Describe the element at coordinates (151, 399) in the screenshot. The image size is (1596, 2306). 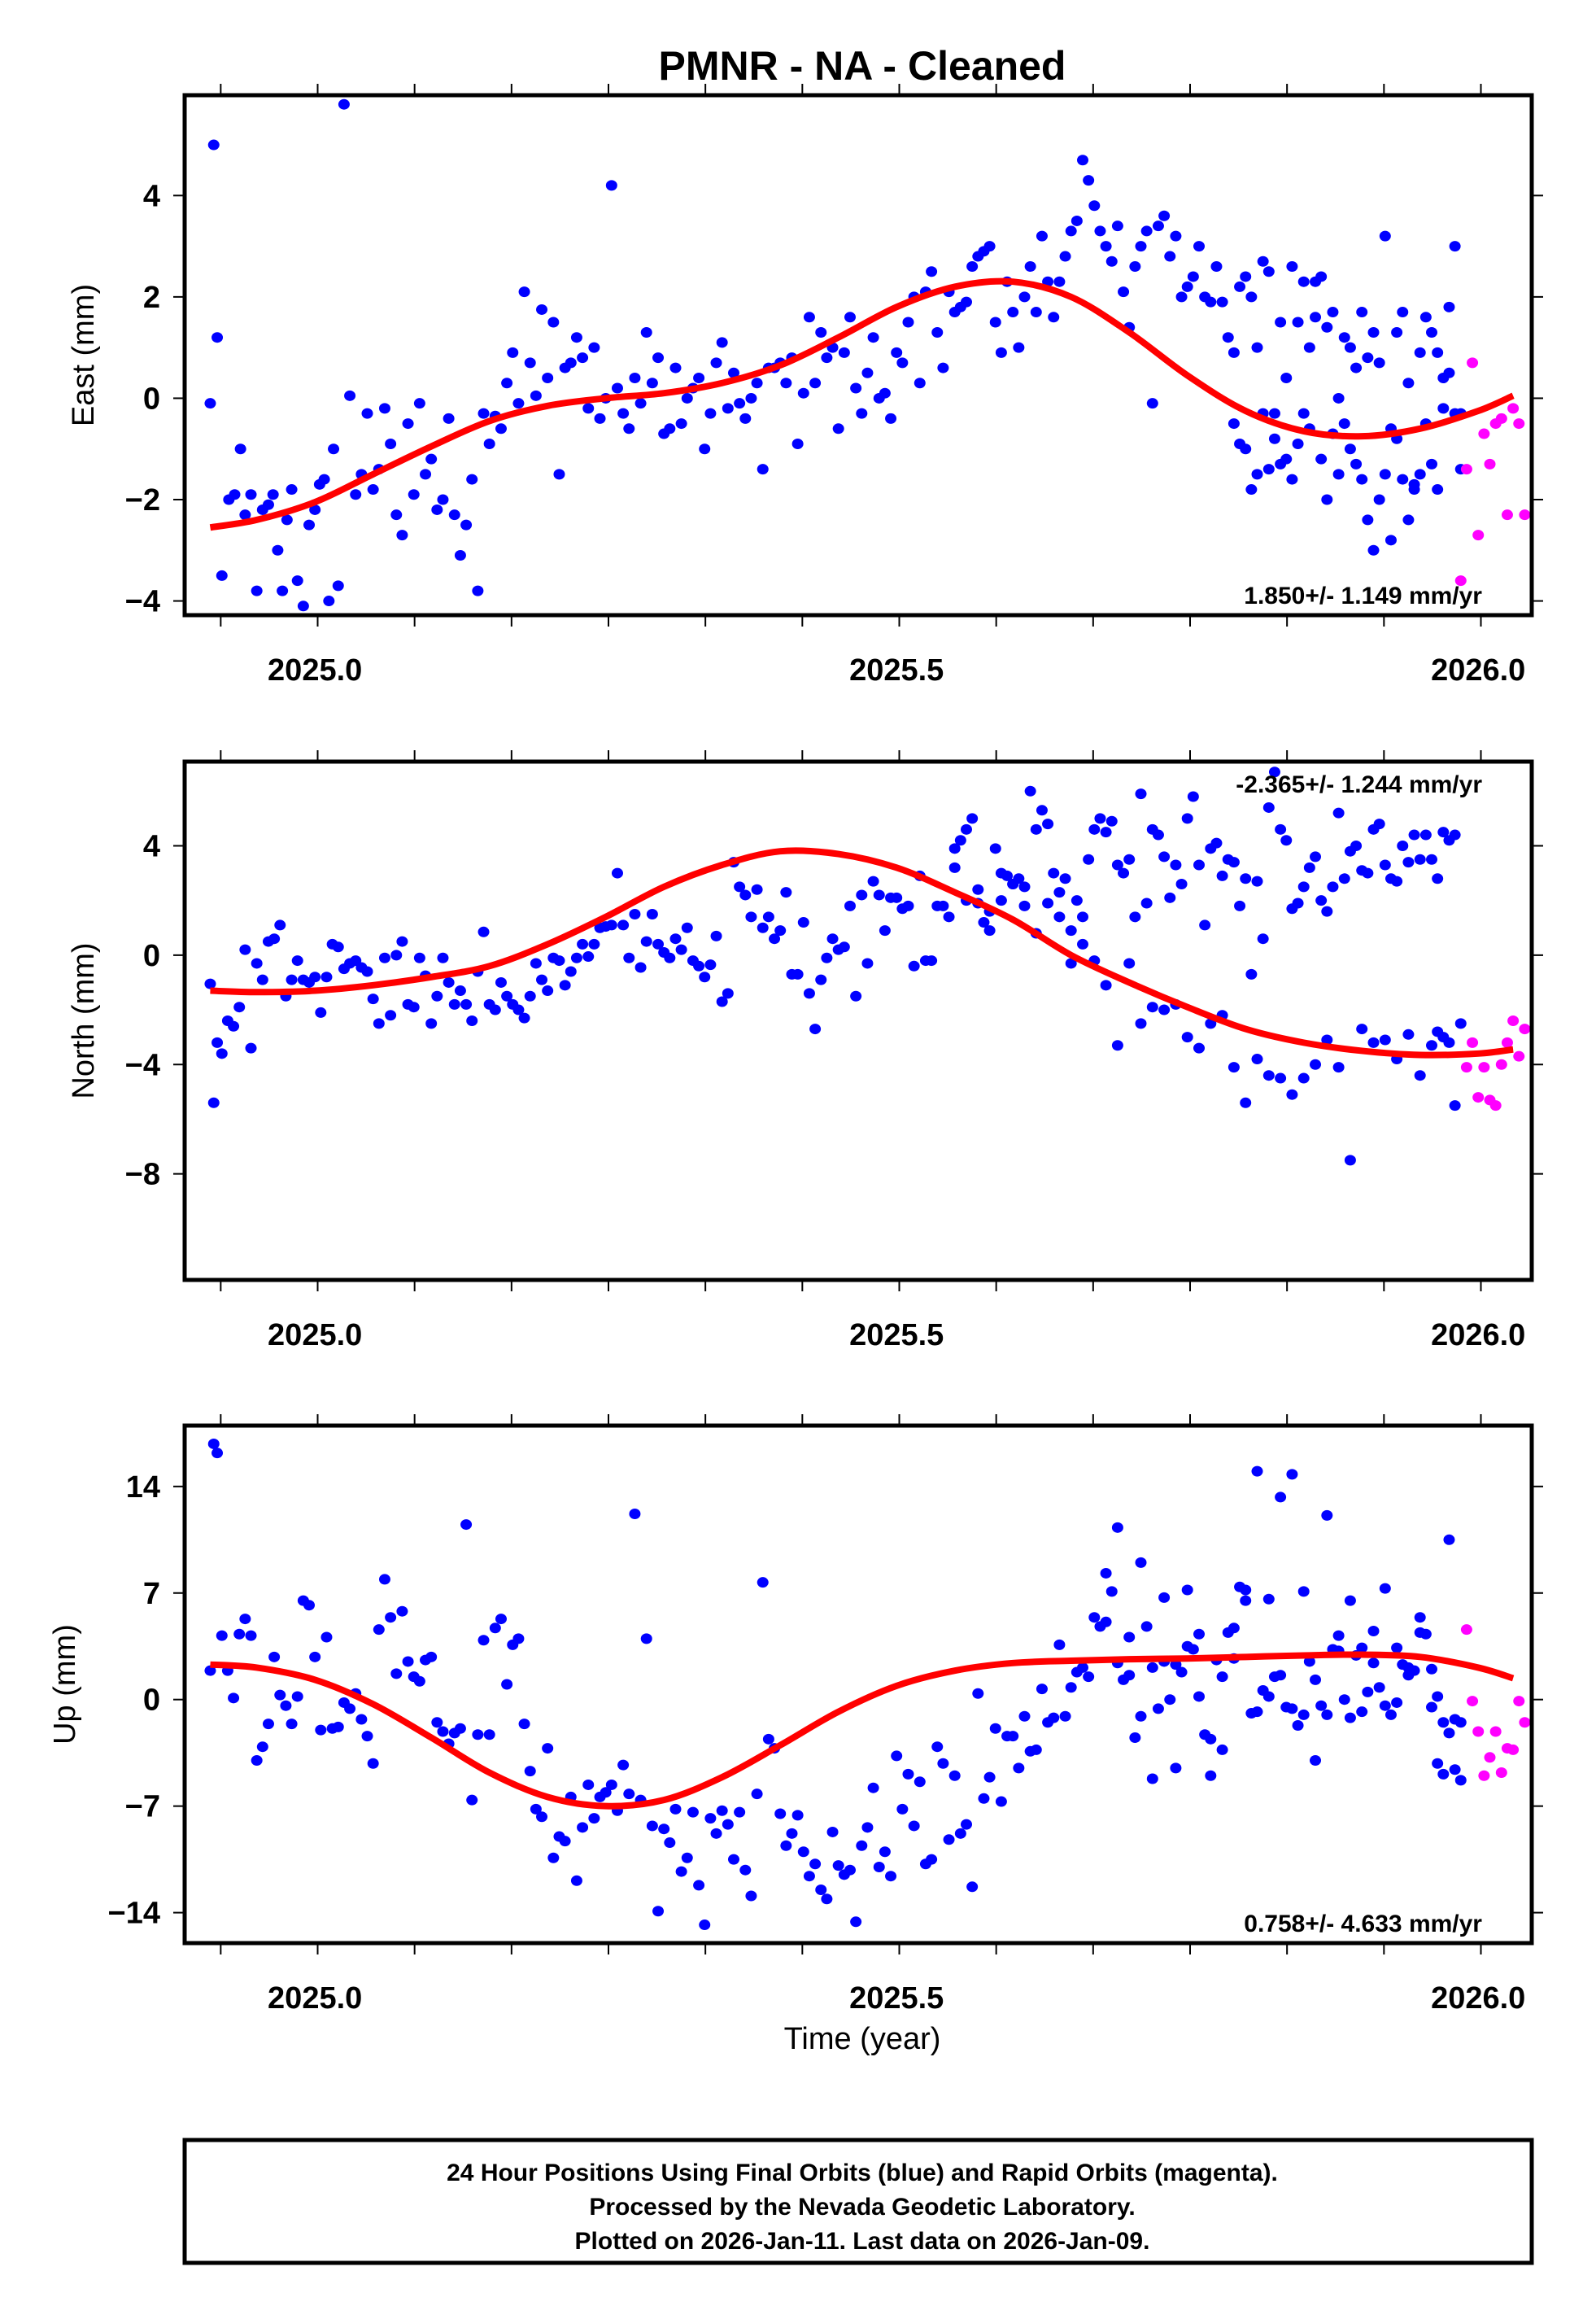
I see `y-tick-label: 0` at that location.